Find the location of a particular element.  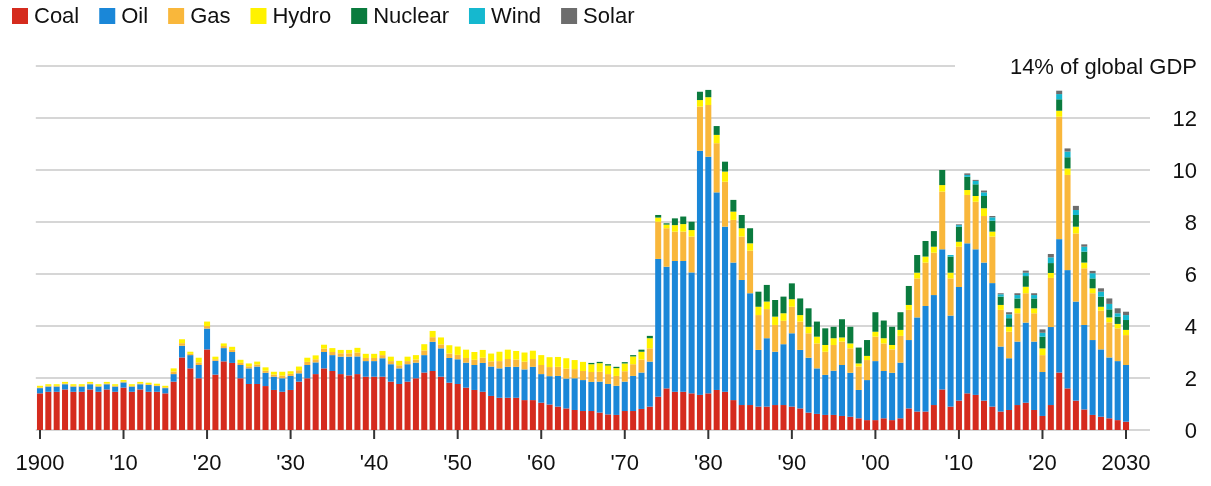

y-tick-label: 12 is located at coordinates (1184, 118).